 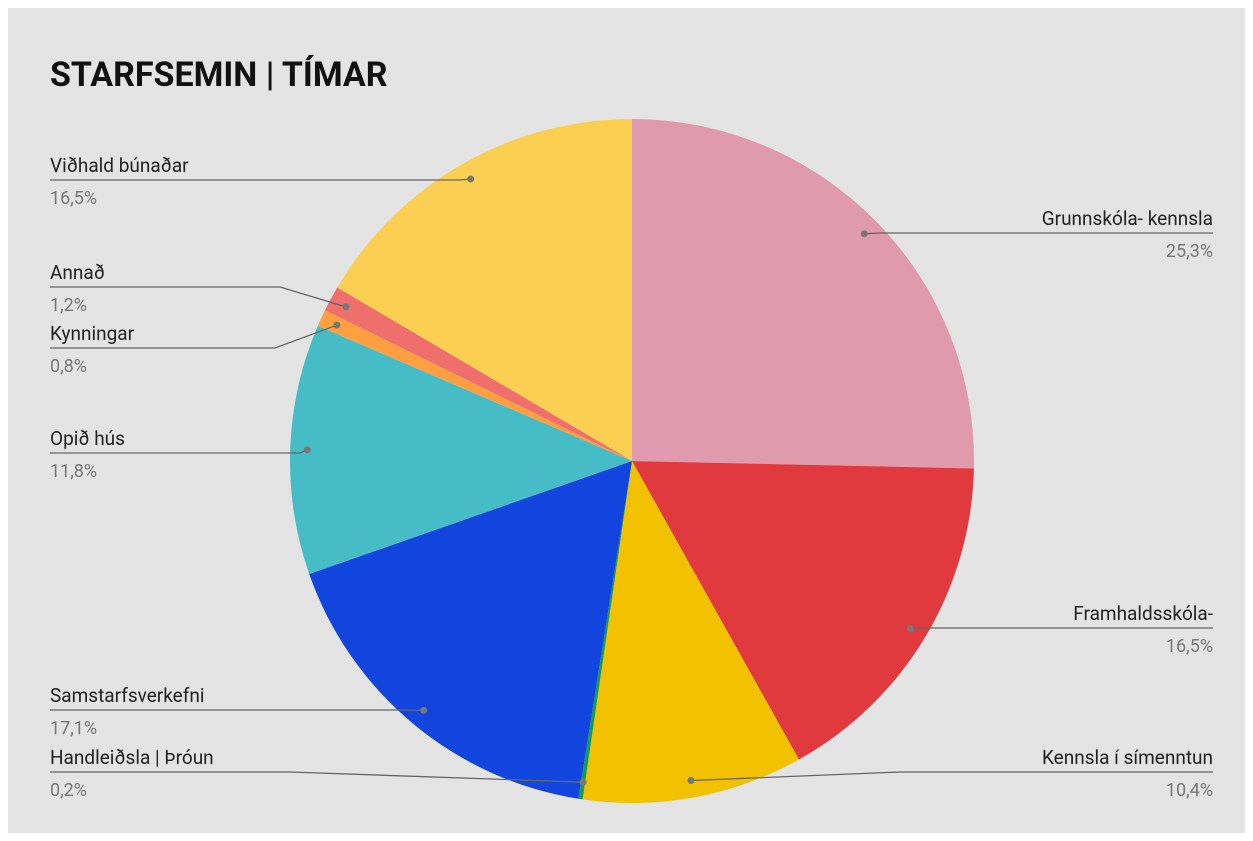 What do you see at coordinates (1143, 613) in the screenshot?
I see `slice-label: Framhaldsskóla-` at bounding box center [1143, 613].